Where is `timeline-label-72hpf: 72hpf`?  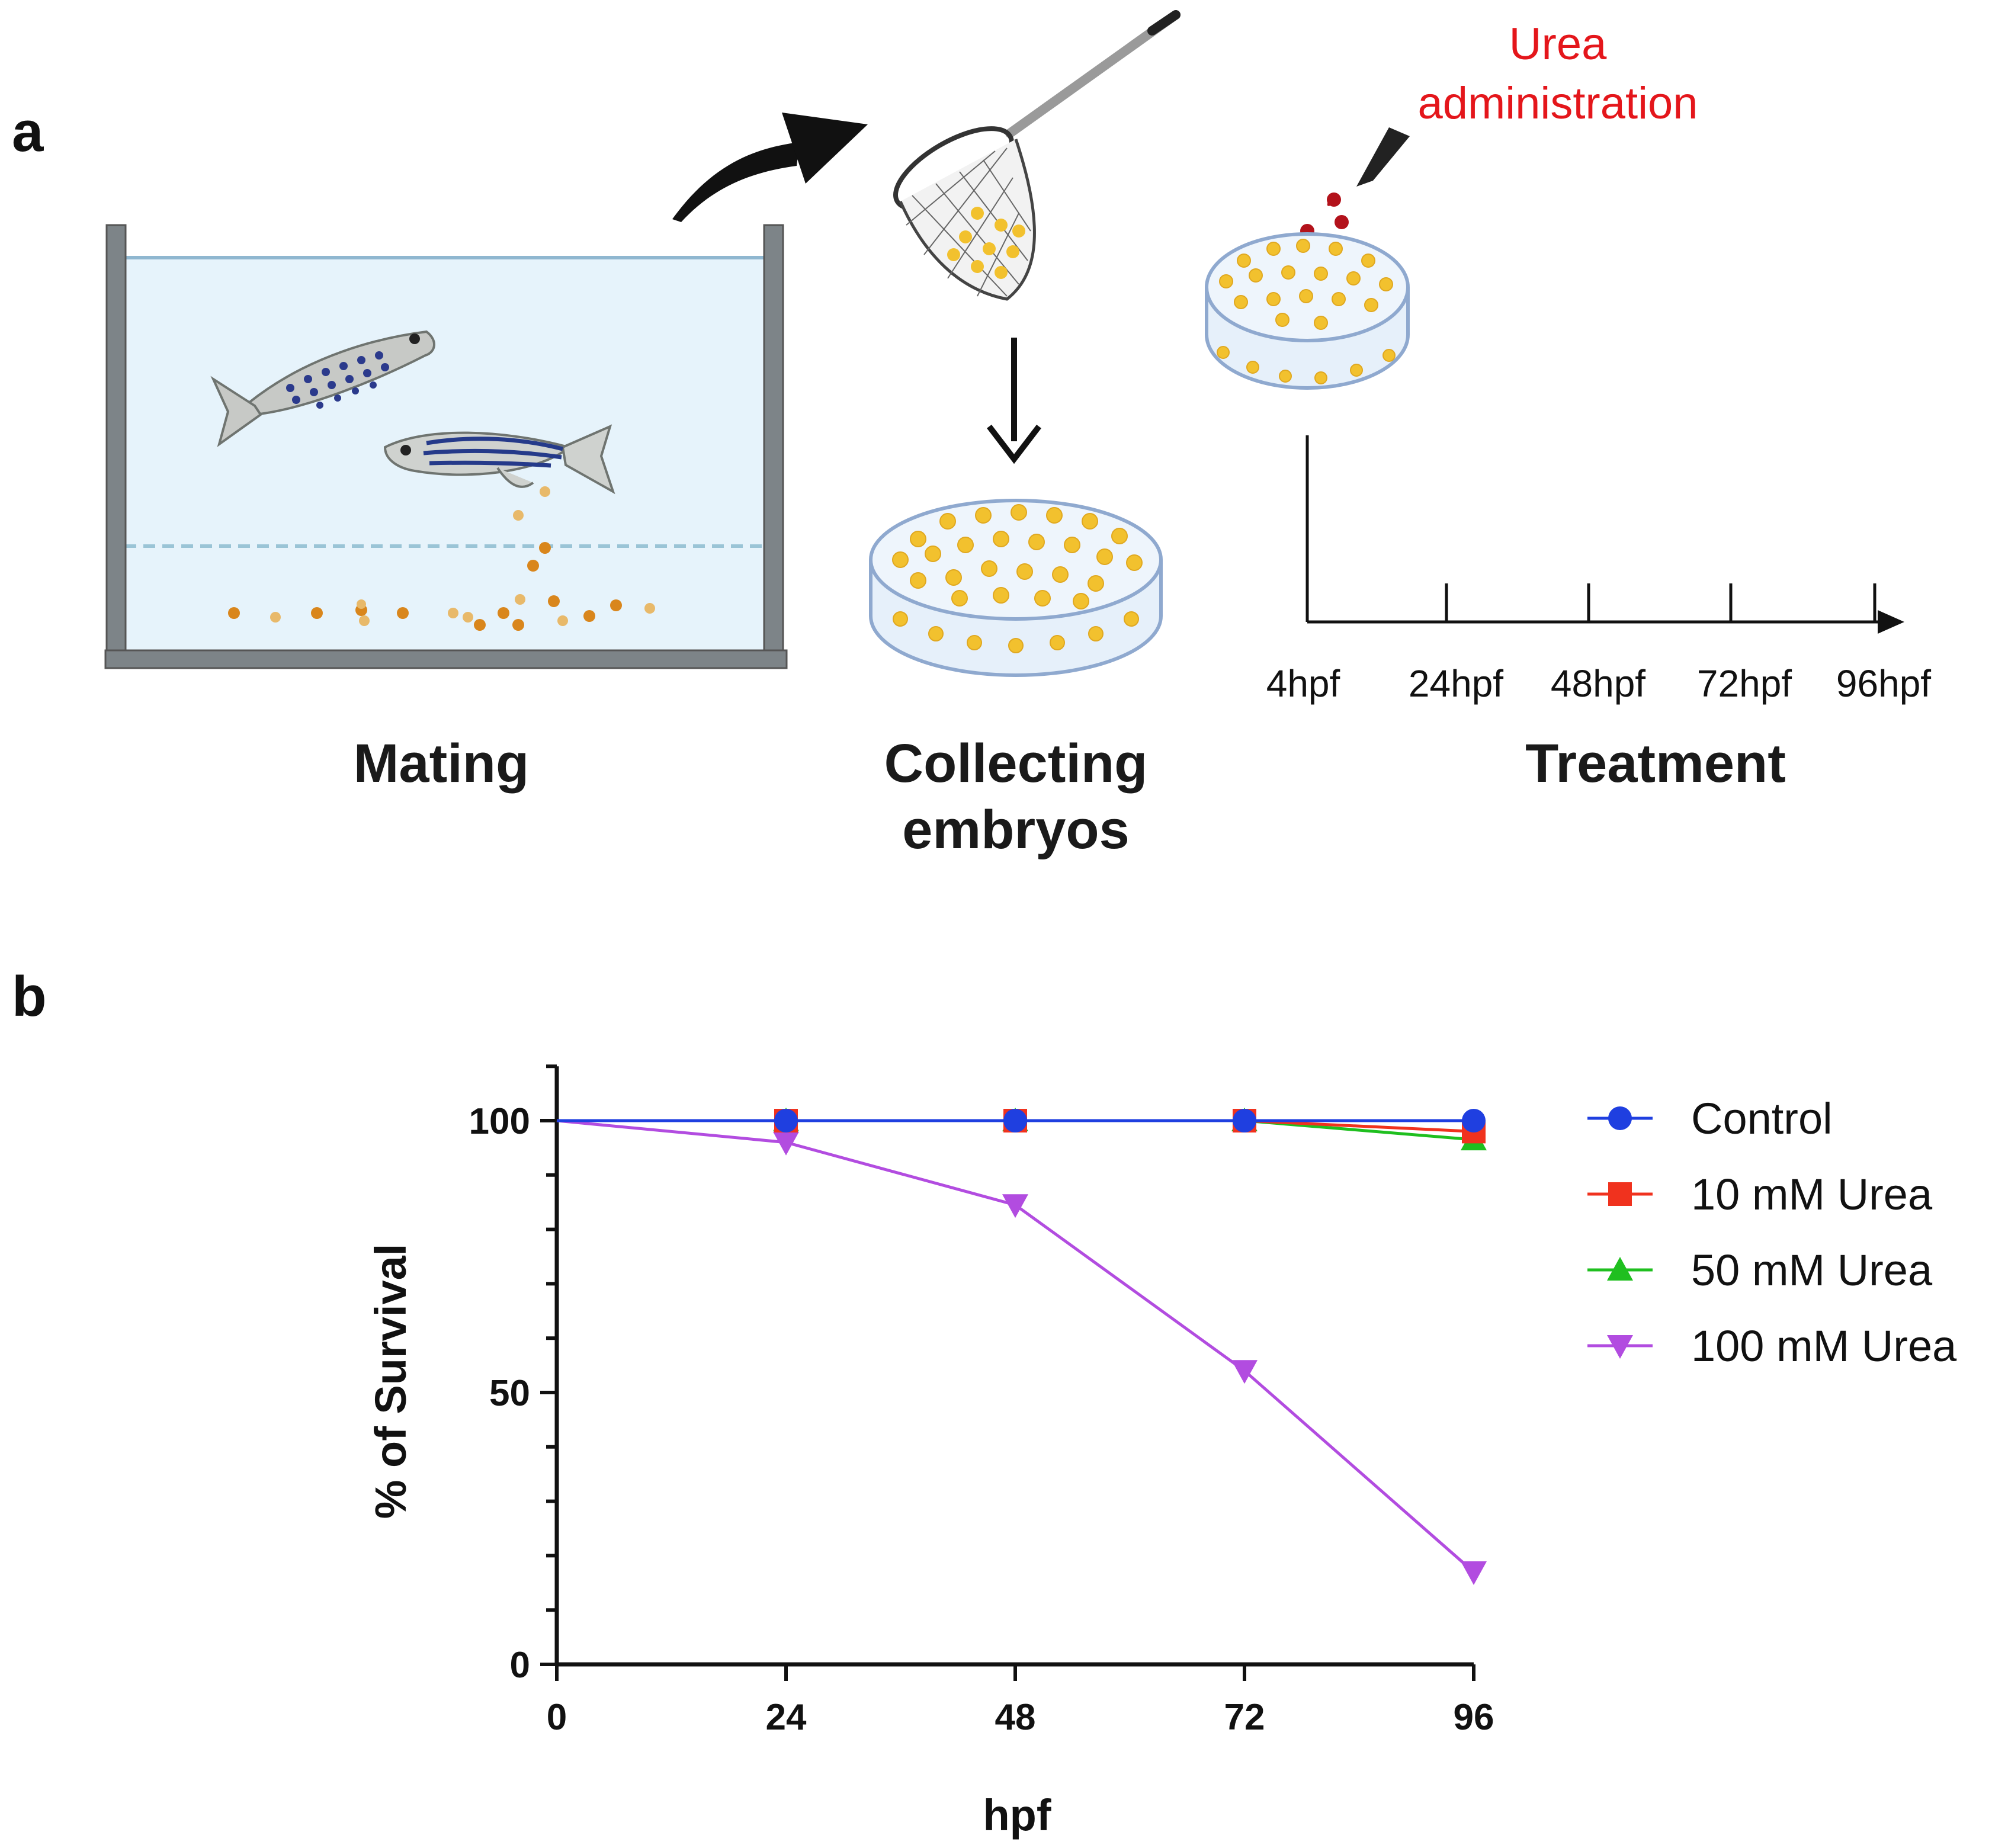
timeline-label-72hpf: 72hpf is located at coordinates (1744, 683).